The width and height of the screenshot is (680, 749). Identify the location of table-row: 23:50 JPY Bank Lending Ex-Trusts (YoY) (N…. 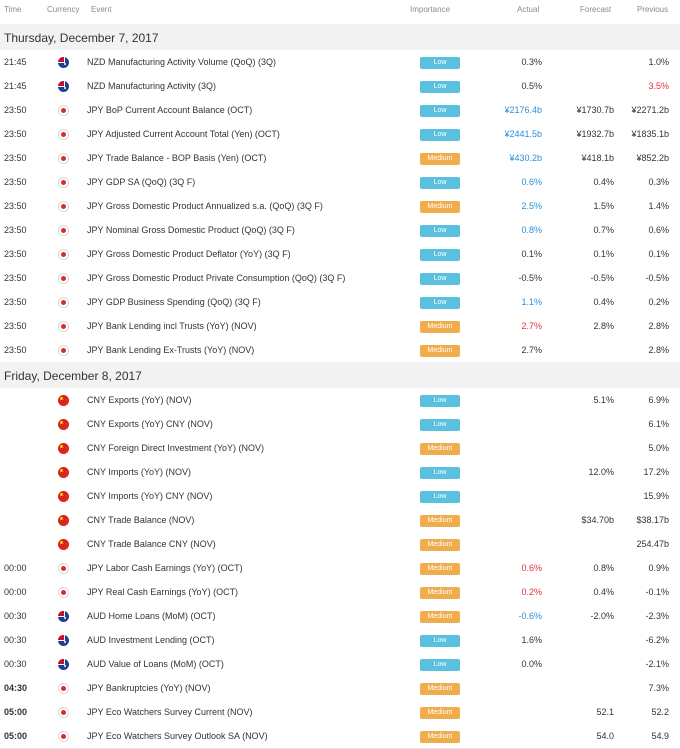
(340, 350).